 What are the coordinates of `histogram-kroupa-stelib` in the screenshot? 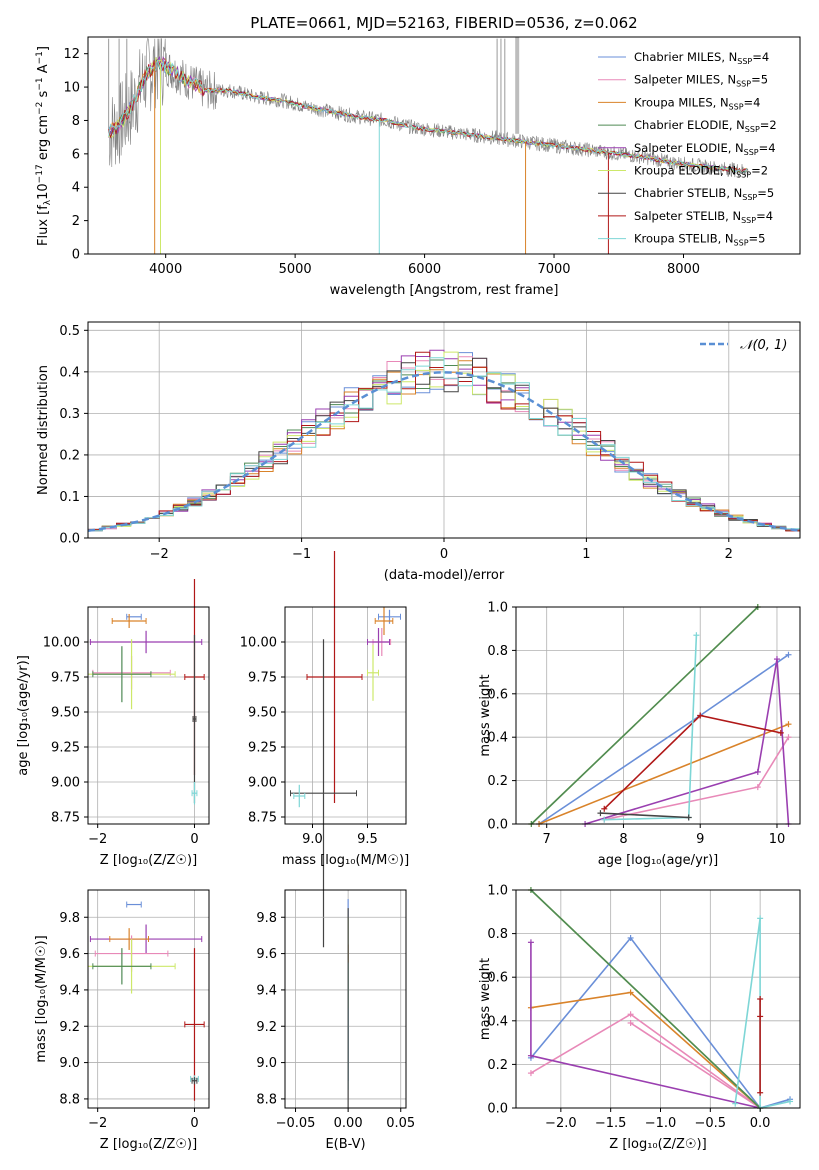 It's located at (443, 447).